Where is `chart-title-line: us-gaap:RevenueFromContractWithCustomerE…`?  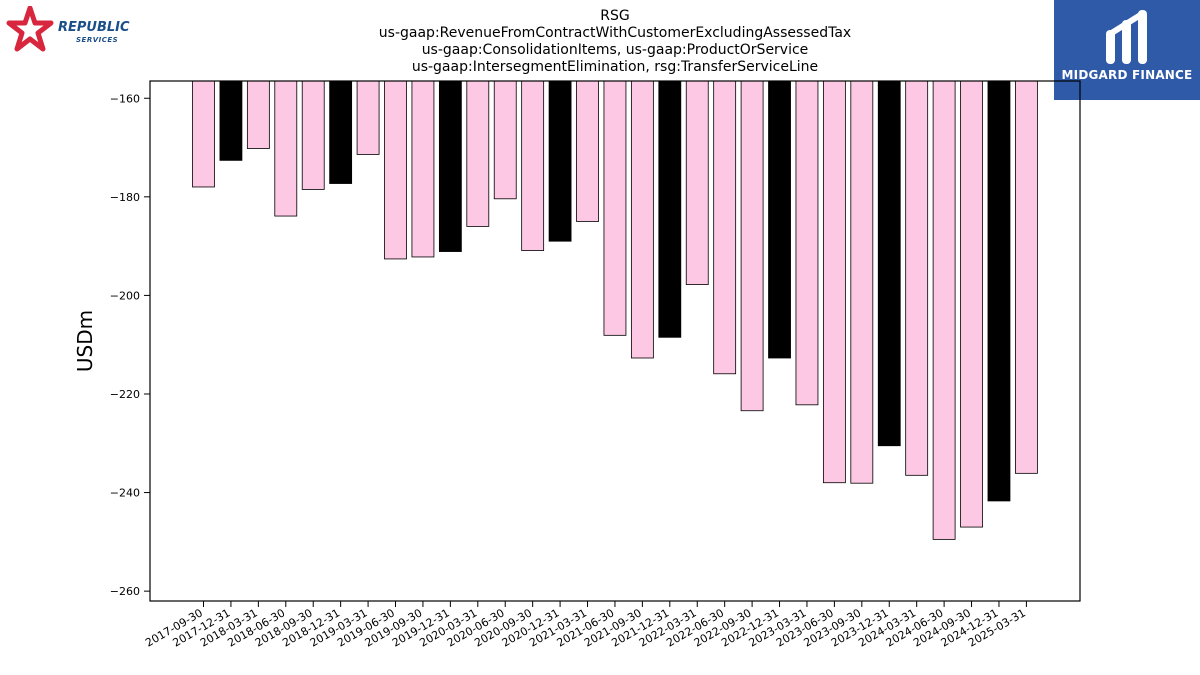 chart-title-line: us-gaap:RevenueFromContractWithCustomerE… is located at coordinates (615, 33).